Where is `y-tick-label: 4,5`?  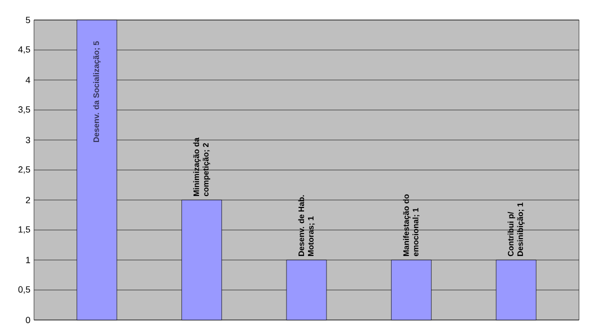
y-tick-label: 4,5 is located at coordinates (24, 50).